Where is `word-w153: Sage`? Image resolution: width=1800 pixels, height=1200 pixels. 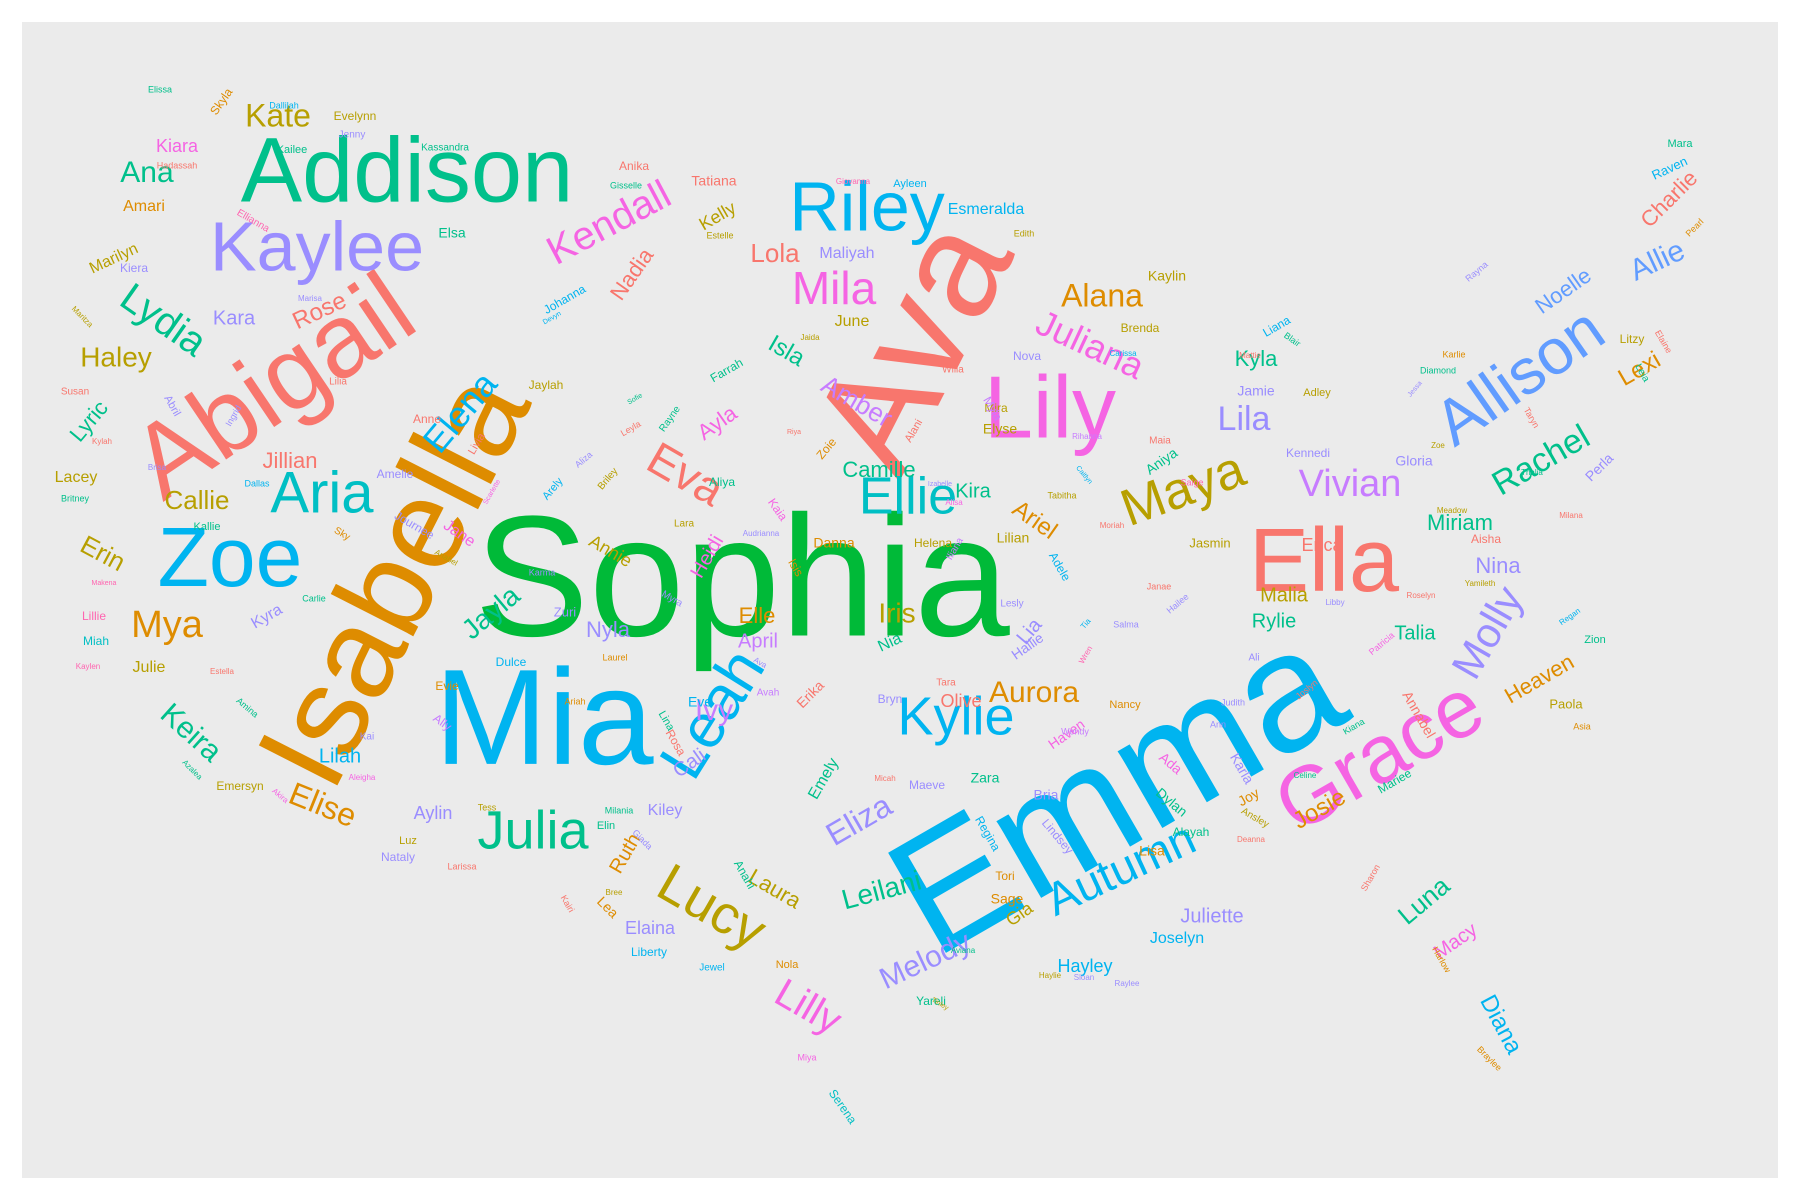 word-w153: Sage is located at coordinates (1007, 899).